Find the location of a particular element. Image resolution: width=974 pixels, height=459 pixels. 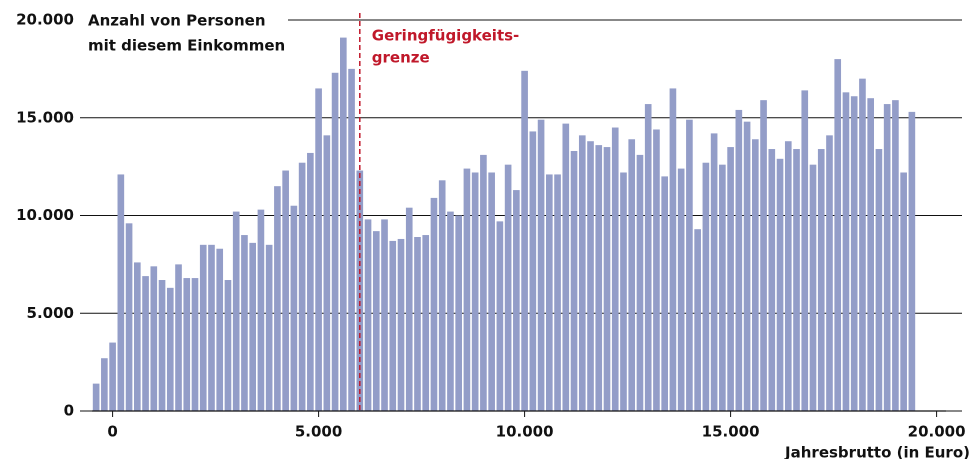

y-tick-label: 0 is located at coordinates (69, 411).